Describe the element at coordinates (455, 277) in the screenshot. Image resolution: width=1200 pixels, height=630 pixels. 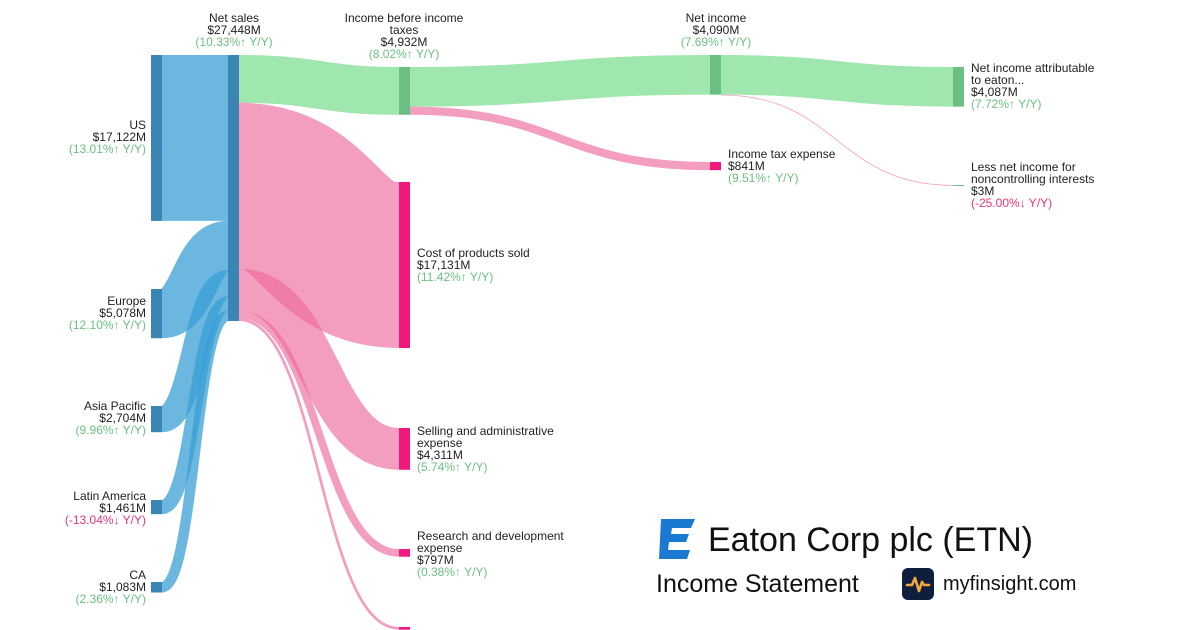
I see `label-cogs-change: (11.42%↑ Y/Y)` at that location.